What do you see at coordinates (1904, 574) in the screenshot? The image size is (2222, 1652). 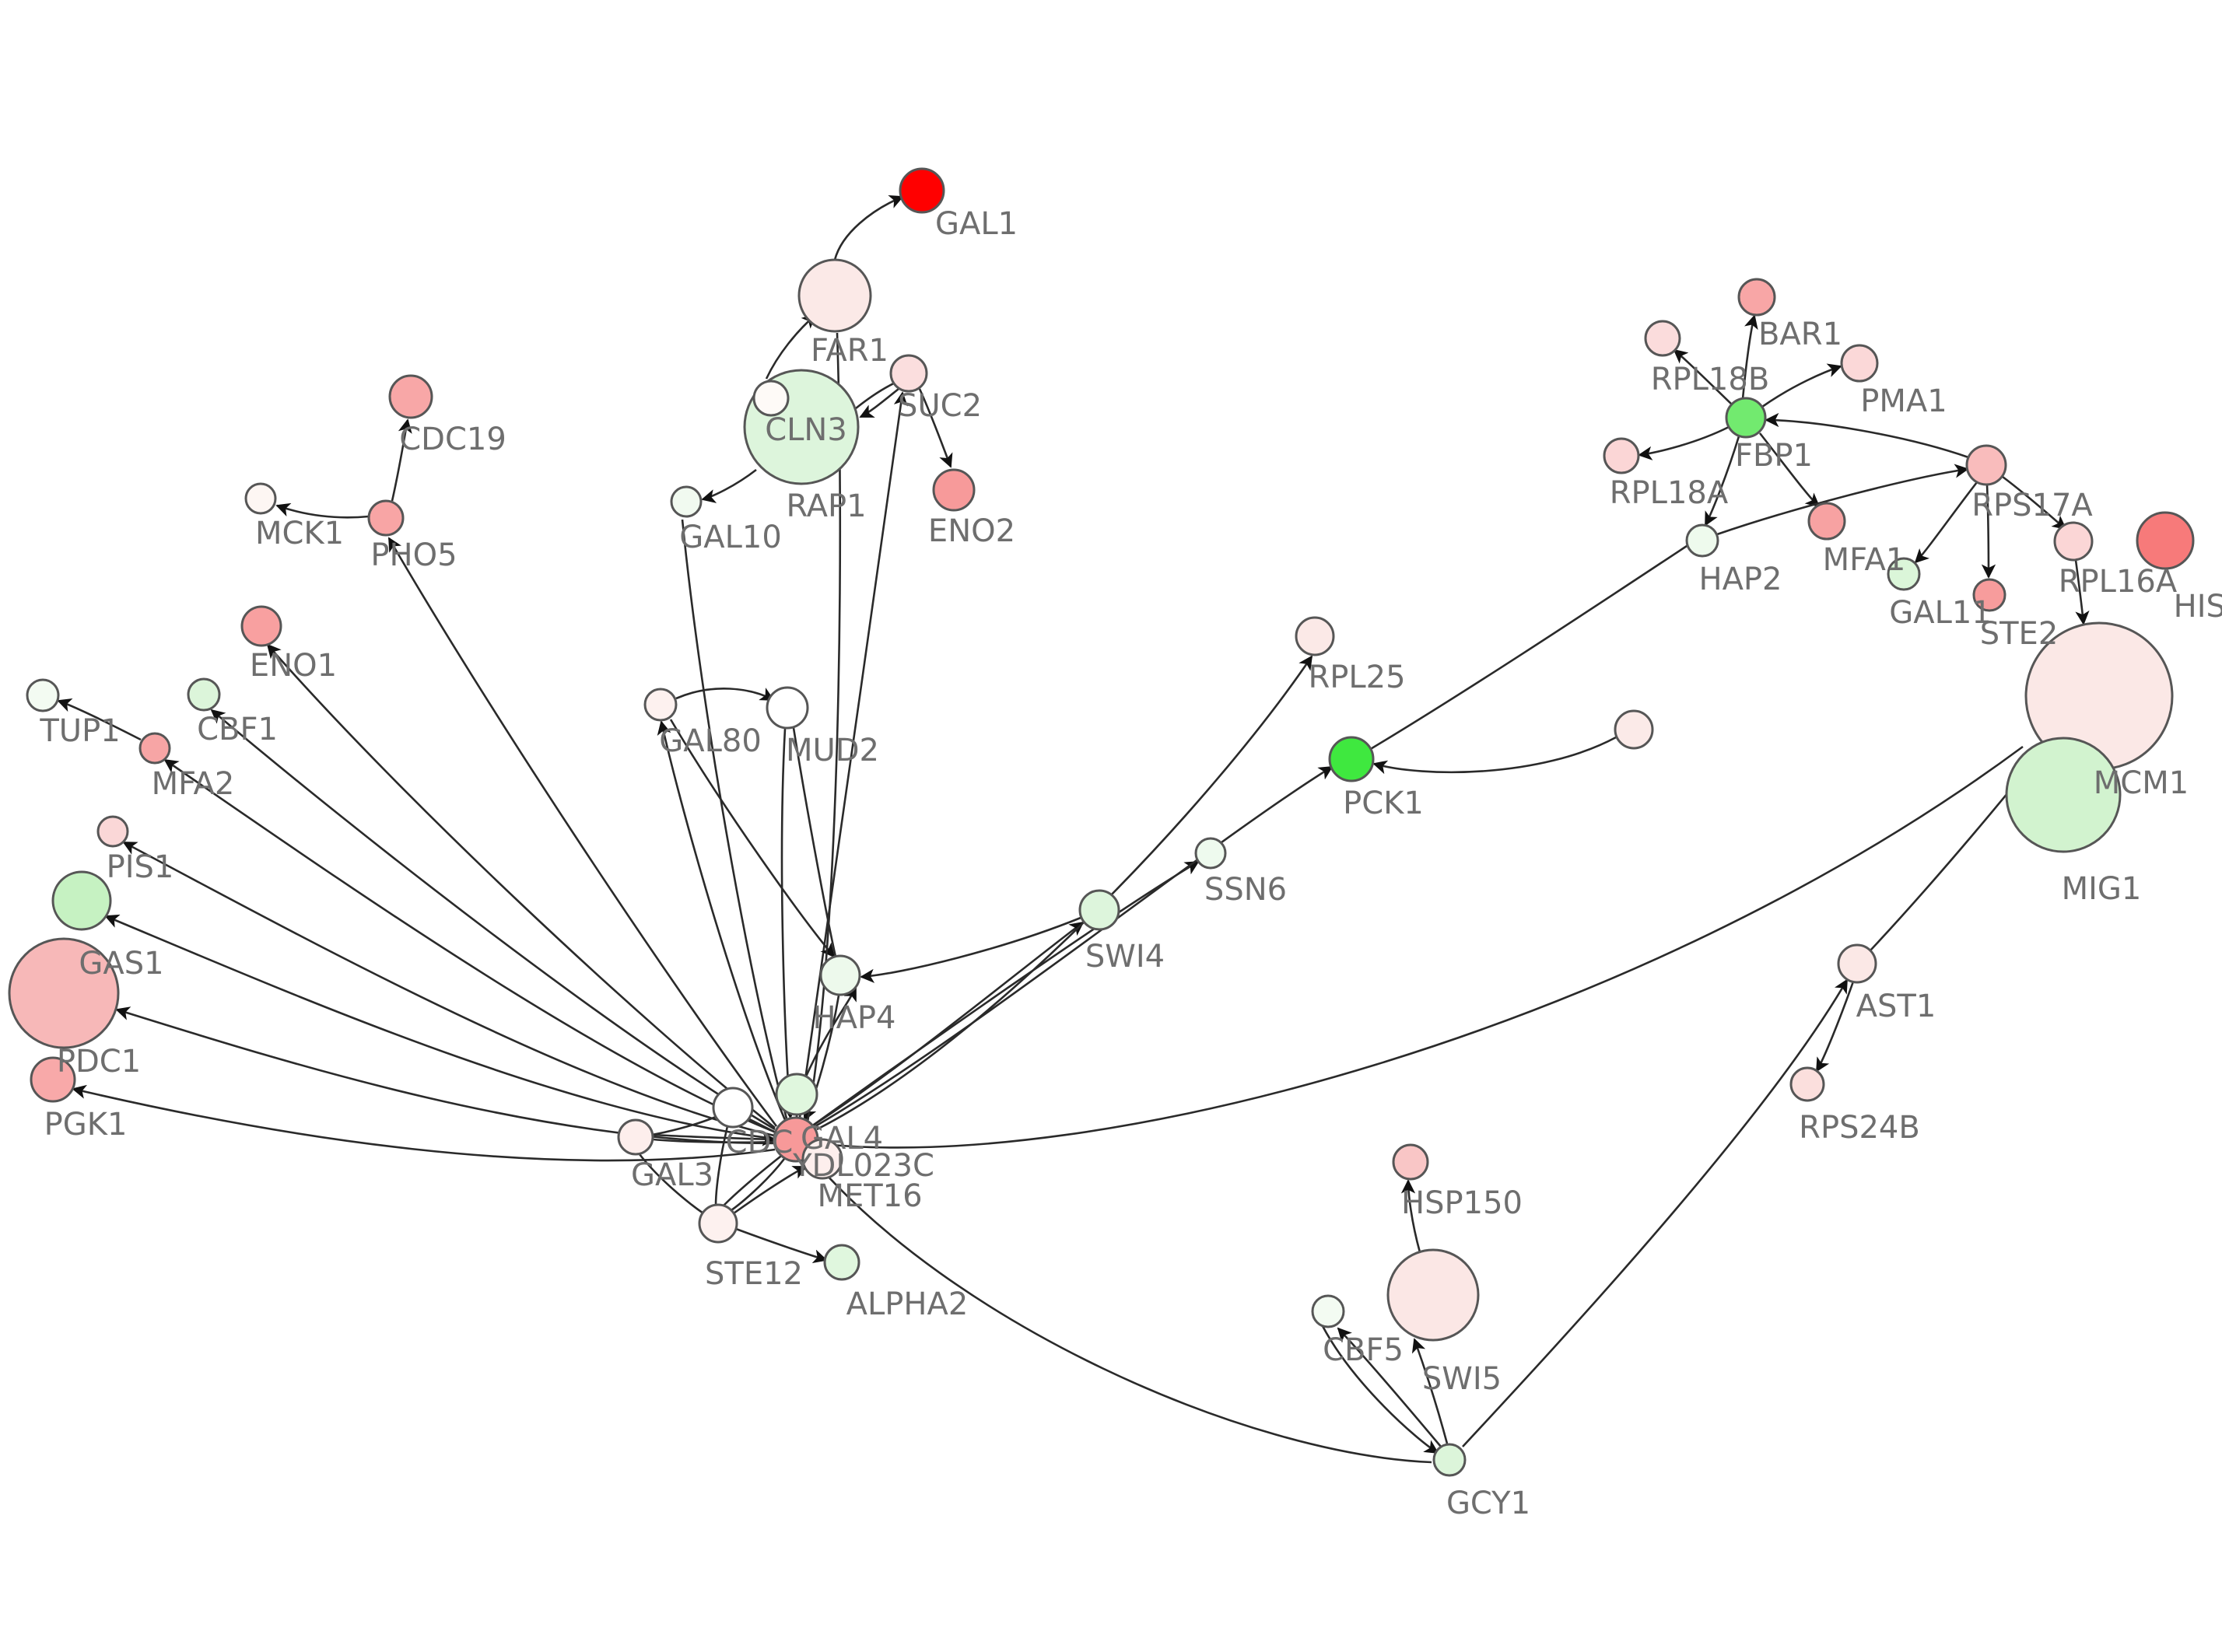 I see `graph-node-gal11` at bounding box center [1904, 574].